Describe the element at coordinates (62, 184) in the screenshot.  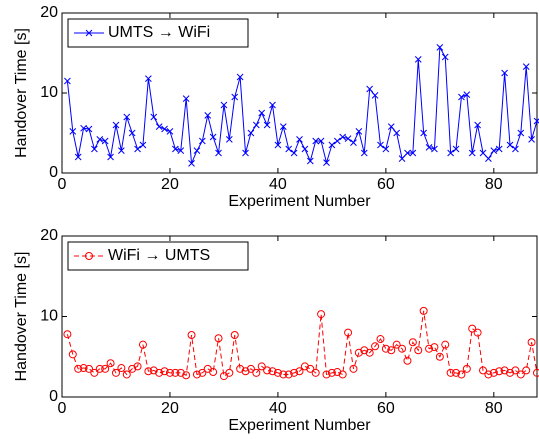
I see `x-tick-label: 0` at that location.